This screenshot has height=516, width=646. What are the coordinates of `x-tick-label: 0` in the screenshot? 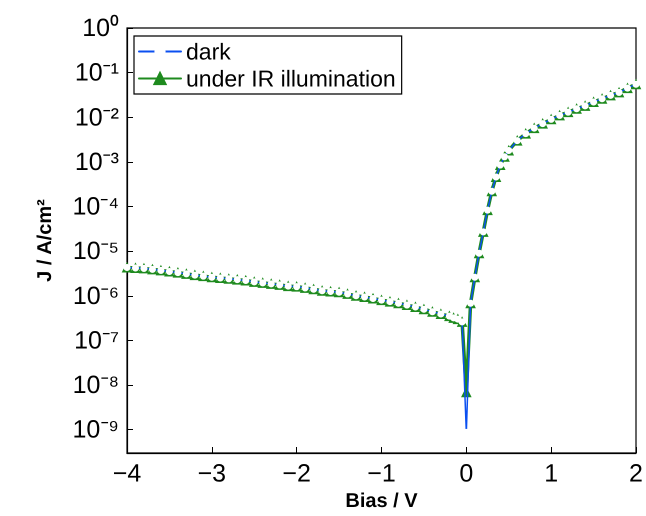 It's located at (466, 474).